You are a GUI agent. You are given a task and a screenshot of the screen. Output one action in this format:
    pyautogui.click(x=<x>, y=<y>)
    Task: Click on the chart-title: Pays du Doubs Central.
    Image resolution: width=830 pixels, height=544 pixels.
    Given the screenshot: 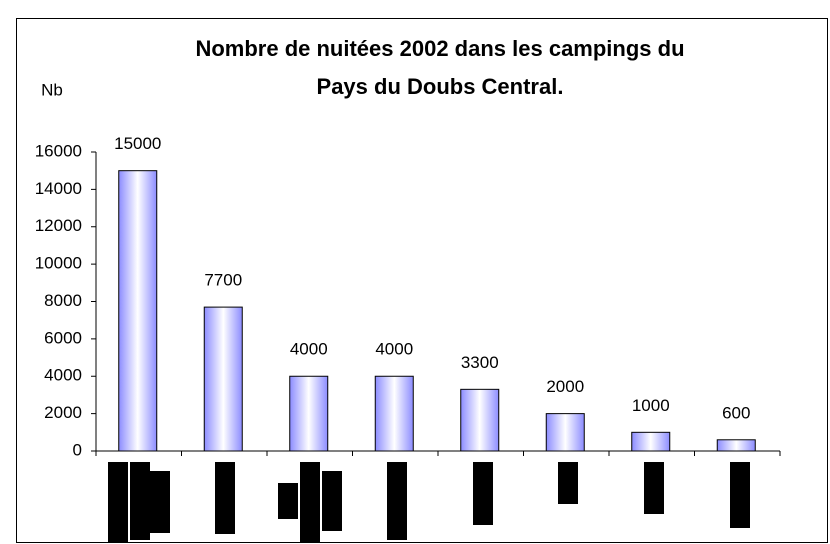 What is the action you would take?
    pyautogui.click(x=440, y=86)
    